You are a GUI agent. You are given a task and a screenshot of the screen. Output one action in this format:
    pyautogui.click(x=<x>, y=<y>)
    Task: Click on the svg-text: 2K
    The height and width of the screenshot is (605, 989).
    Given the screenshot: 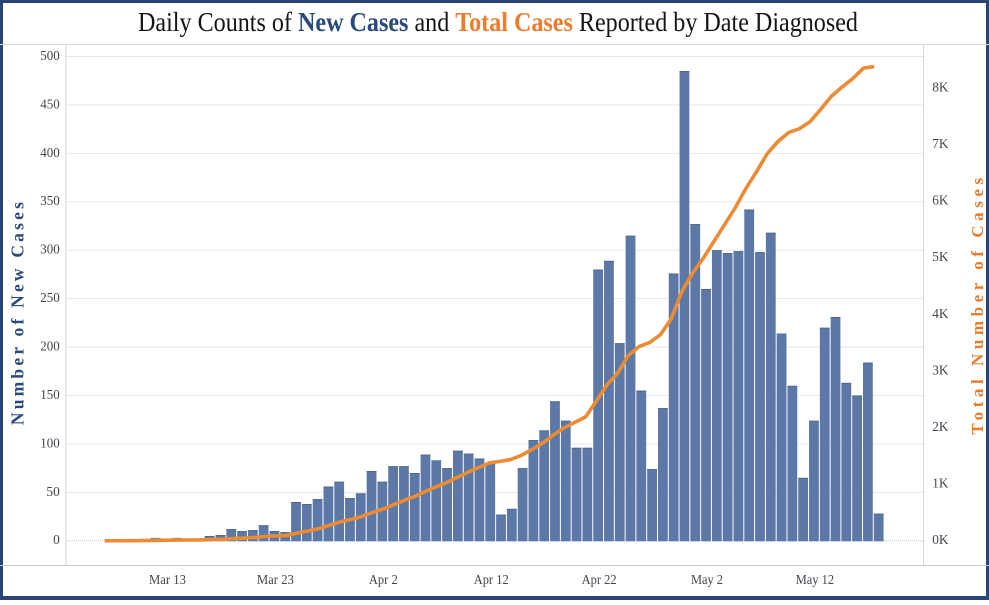 What is the action you would take?
    pyautogui.click(x=940, y=426)
    